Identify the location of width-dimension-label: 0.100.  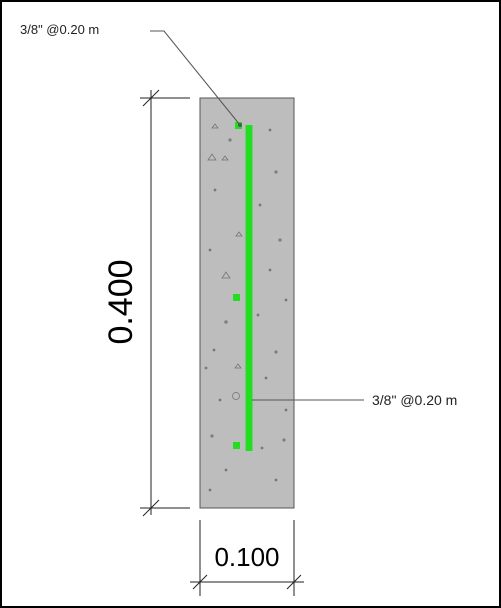
(246, 557).